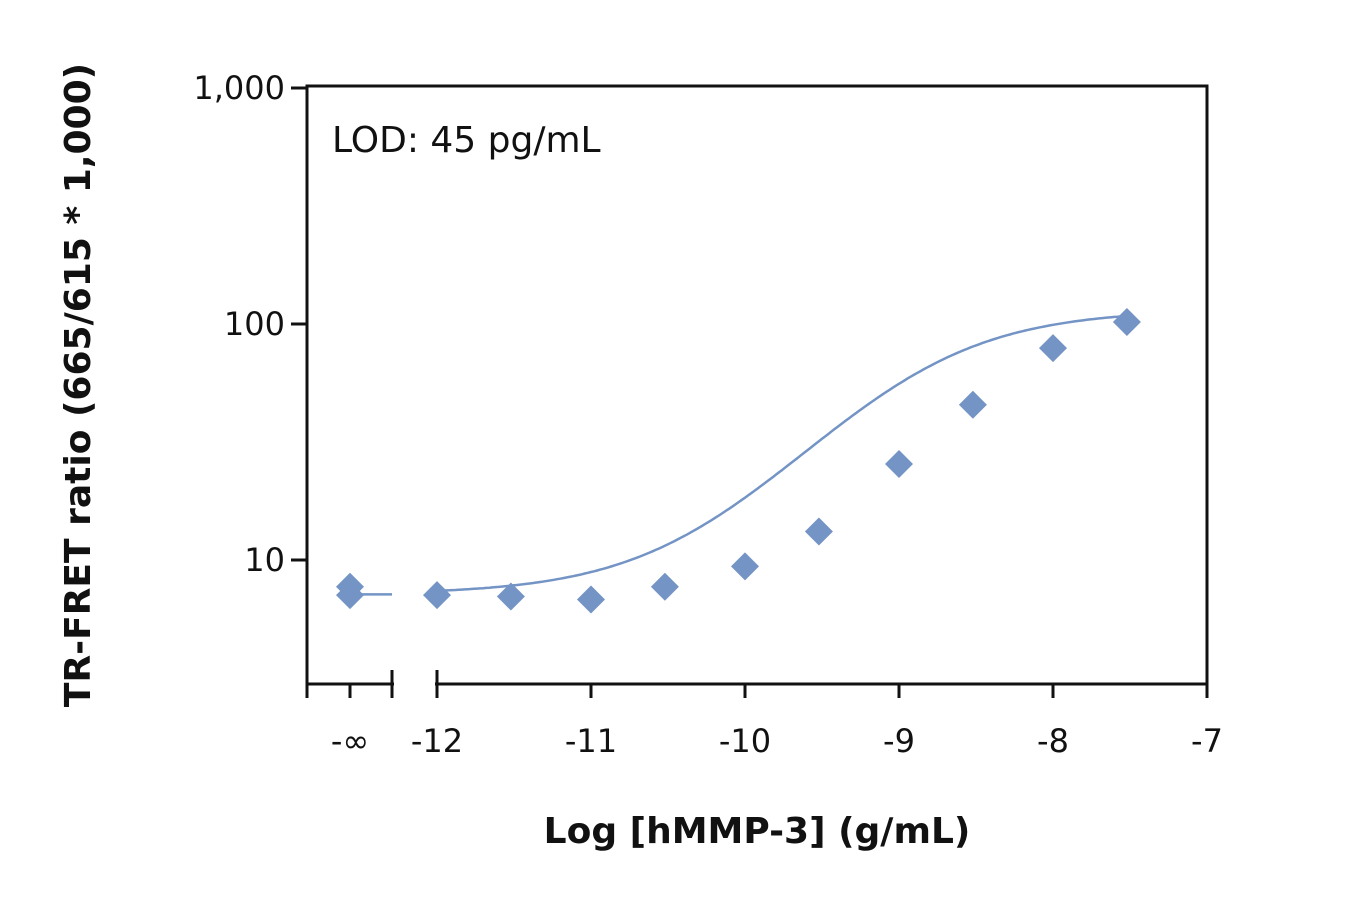 This screenshot has height=899, width=1361. Describe the element at coordinates (264, 560) in the screenshot. I see `y-tick-label: 10` at that location.